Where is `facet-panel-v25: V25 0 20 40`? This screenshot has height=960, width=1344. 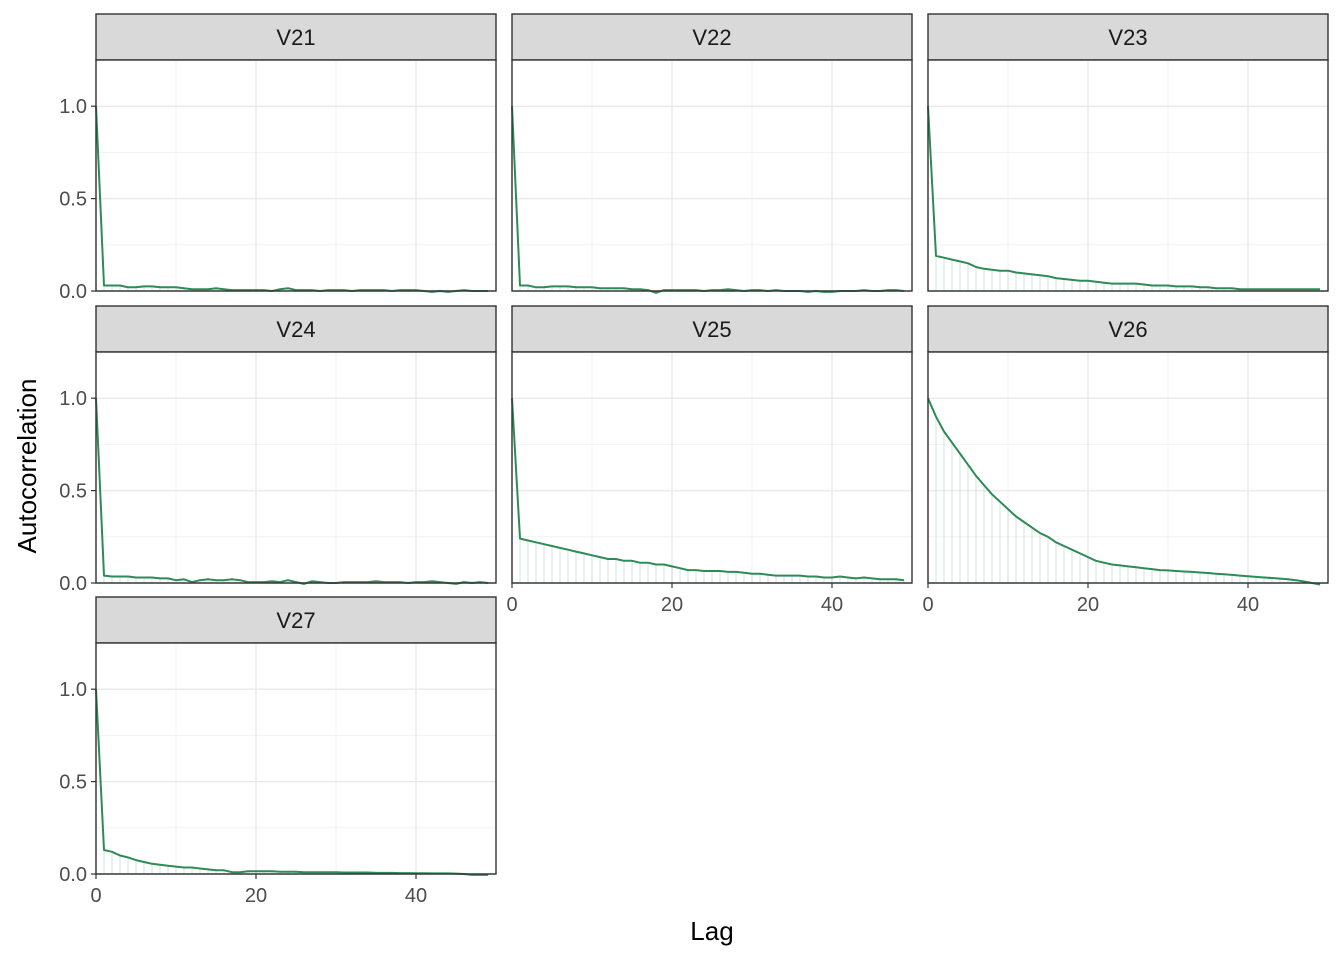
facet-panel-v25: V25 0 20 40 is located at coordinates (709, 460).